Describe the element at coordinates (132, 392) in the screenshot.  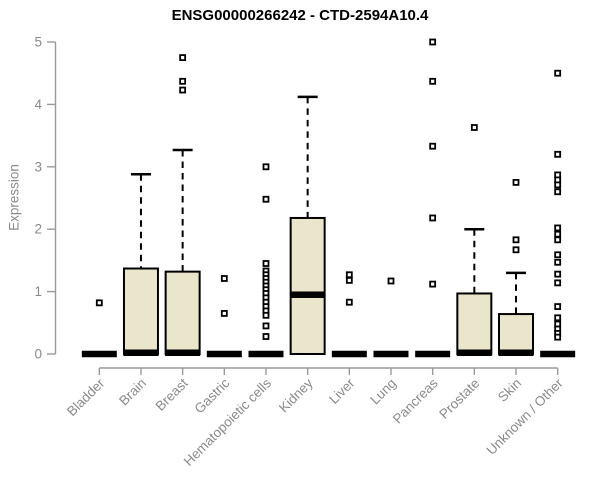
I see `x-category-label: Brain` at that location.